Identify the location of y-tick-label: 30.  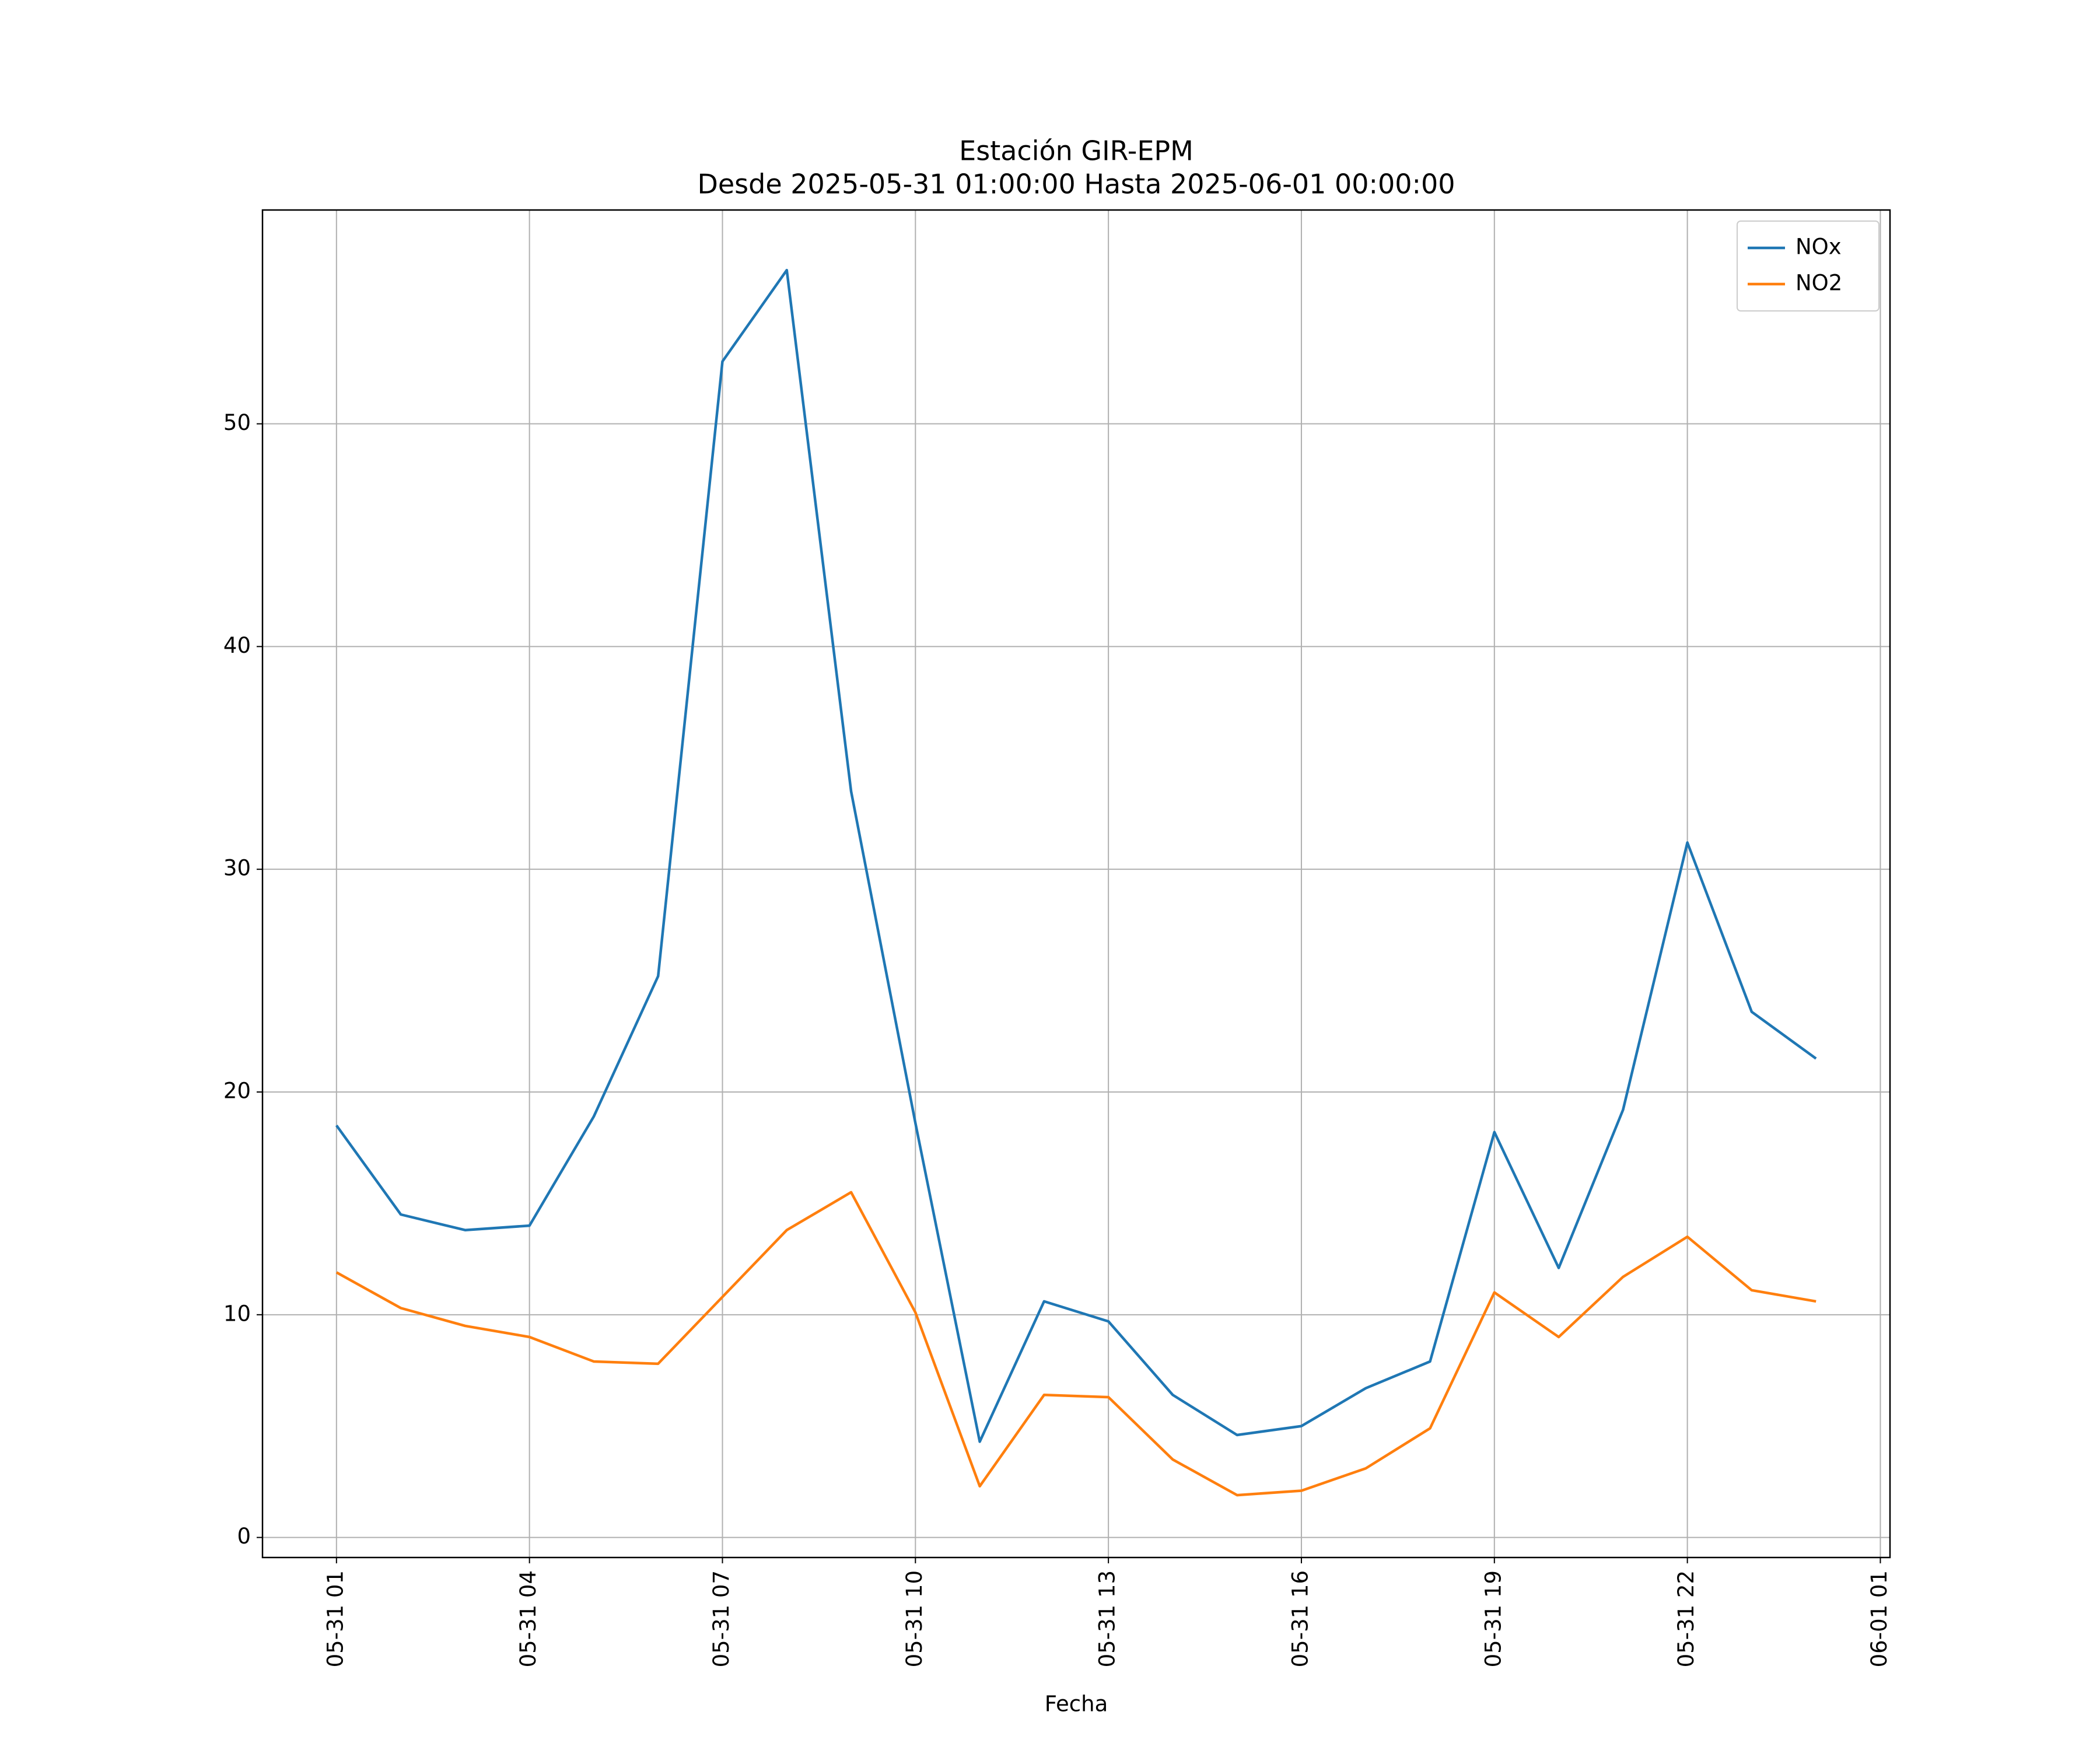
(237, 868).